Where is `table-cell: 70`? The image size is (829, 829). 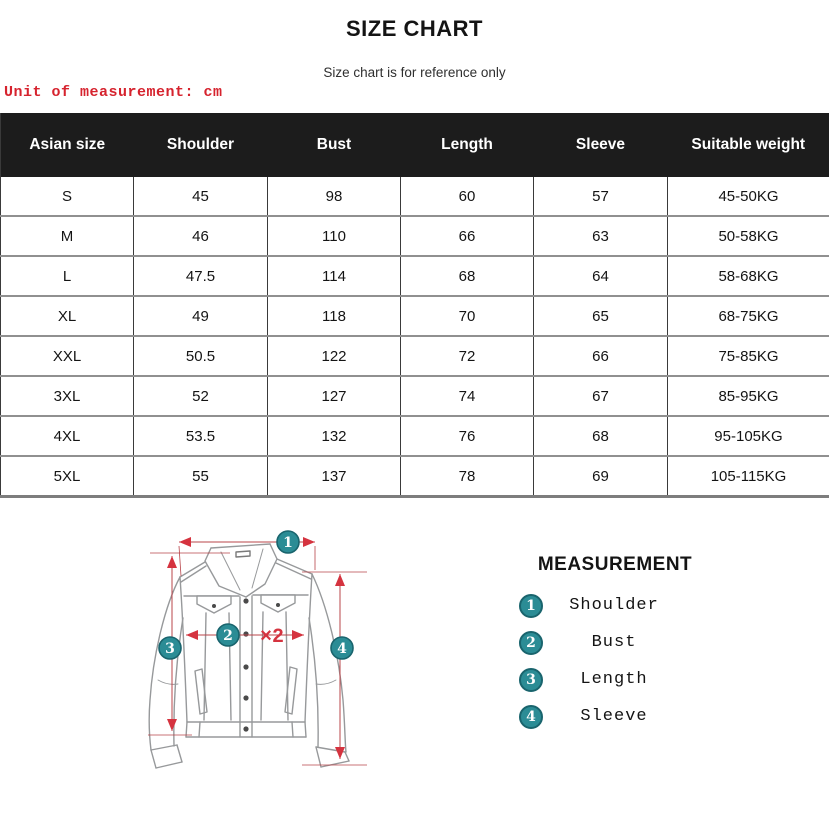
table-cell: 70 is located at coordinates (467, 316).